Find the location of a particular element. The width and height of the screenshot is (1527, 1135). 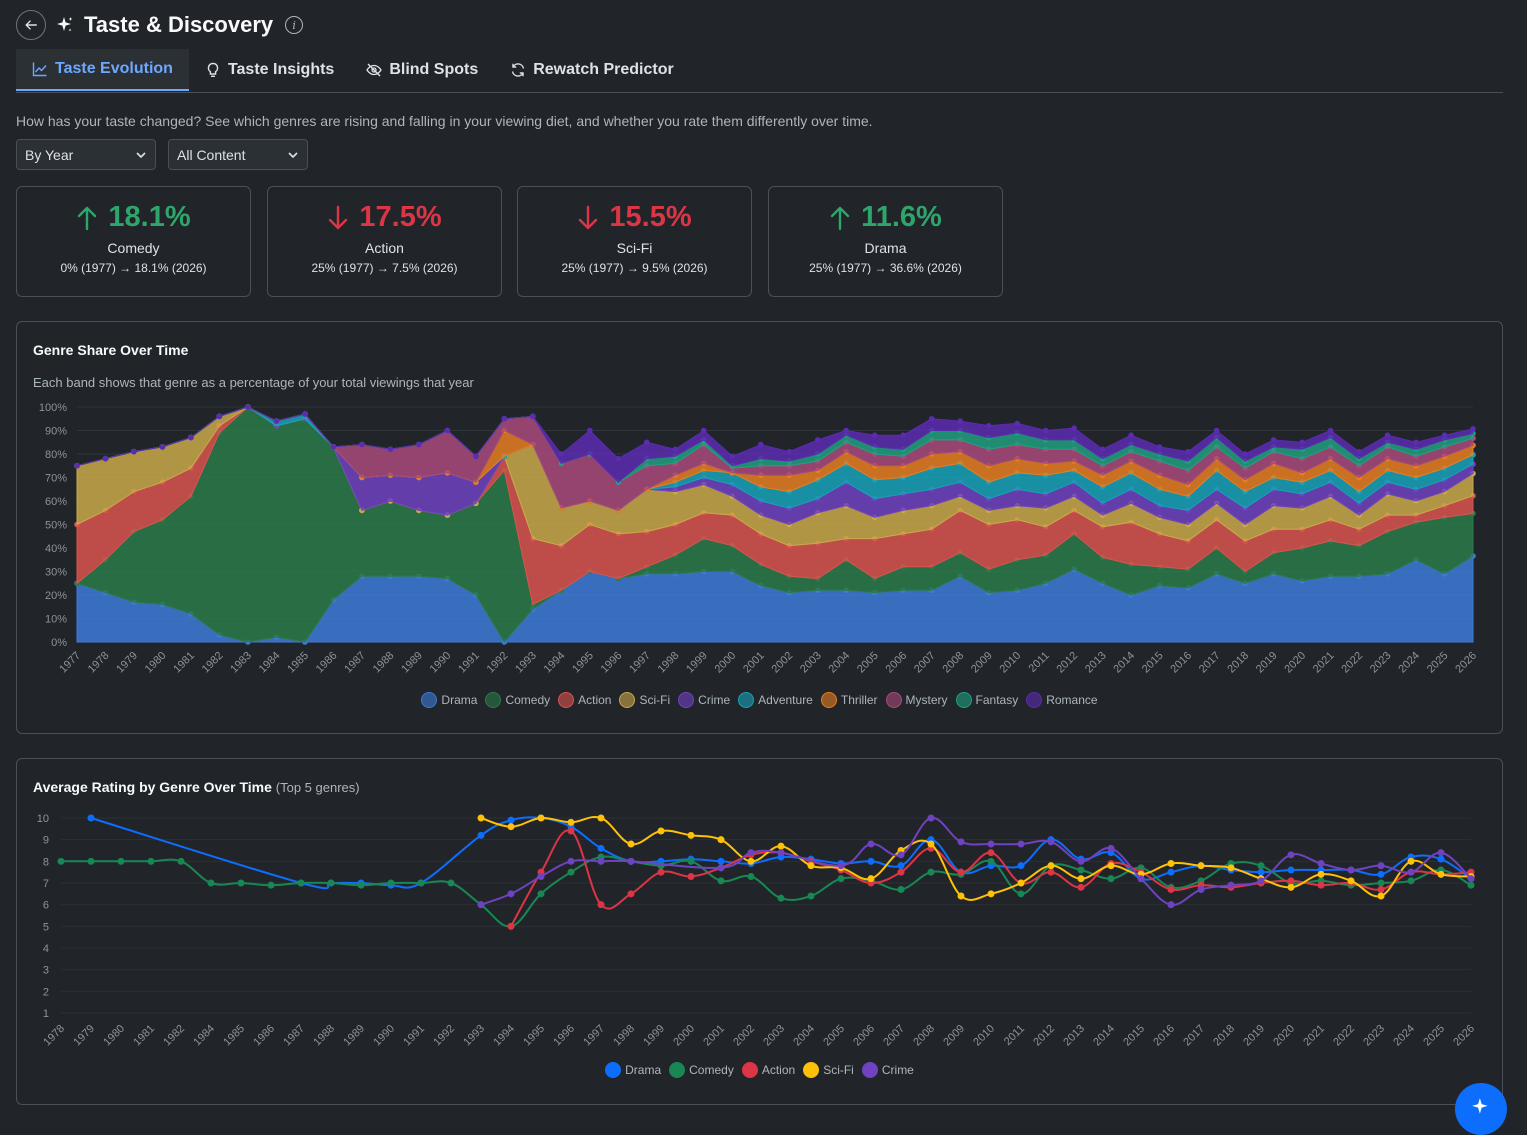

x-tick-label: 2016 is located at coordinates (1181, 663).